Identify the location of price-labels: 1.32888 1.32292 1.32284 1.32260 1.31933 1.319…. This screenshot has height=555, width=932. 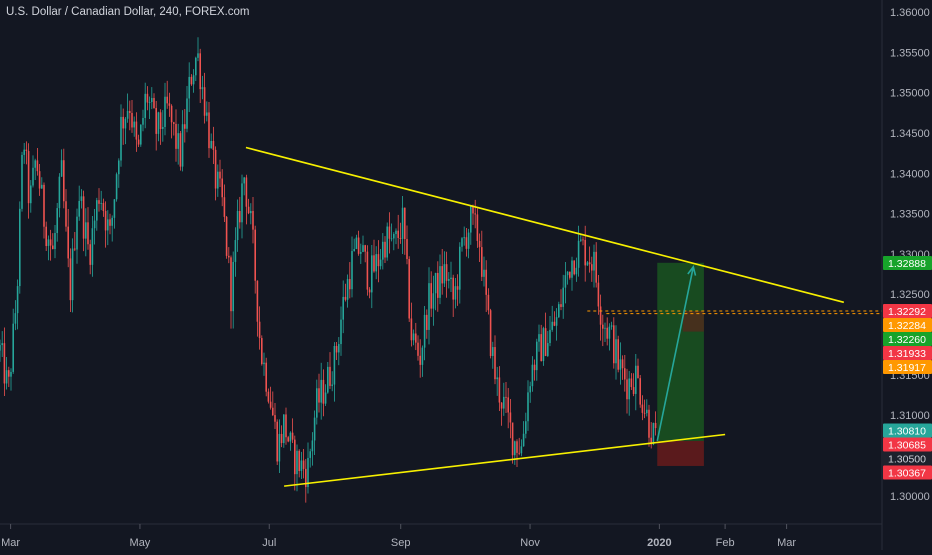
(907, 367).